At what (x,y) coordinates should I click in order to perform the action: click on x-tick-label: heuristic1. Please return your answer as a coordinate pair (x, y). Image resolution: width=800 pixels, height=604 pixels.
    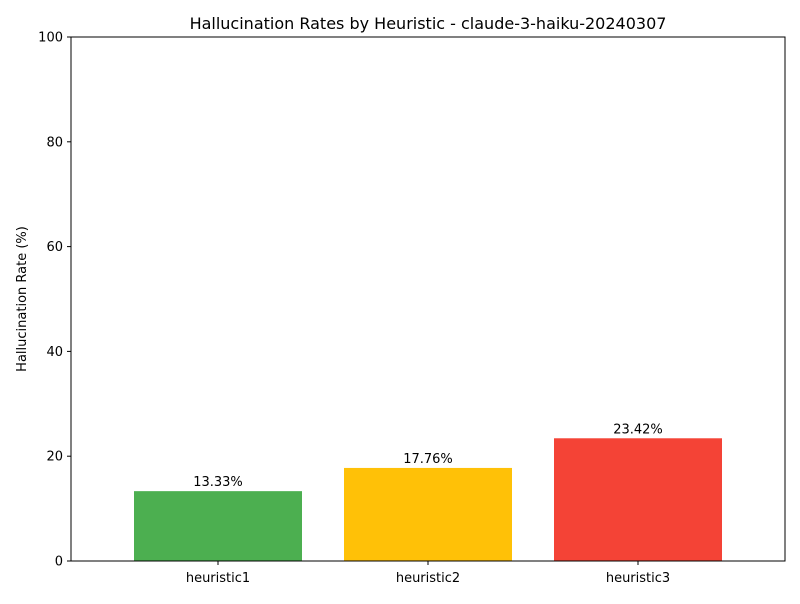
    Looking at the image, I should click on (218, 578).